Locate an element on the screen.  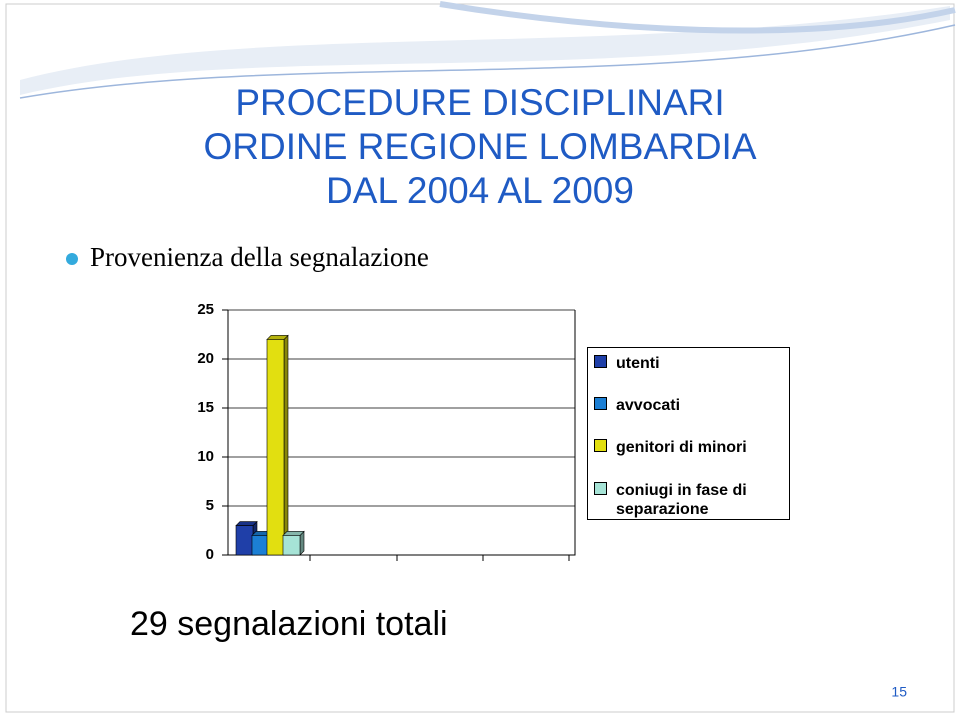
decor-swoosh is located at coordinates (485, 50).